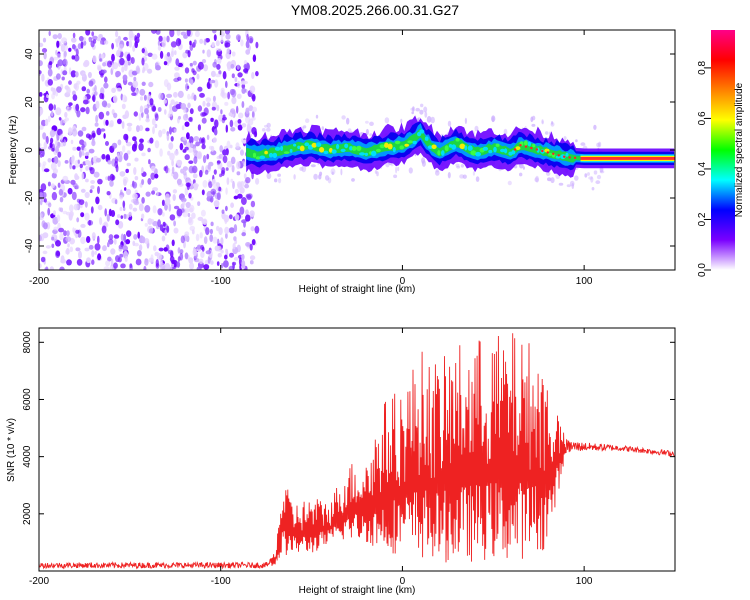 The image size is (750, 600). What do you see at coordinates (739, 149) in the screenshot?
I see `colorbar-label: Normalized spectral amplitude` at bounding box center [739, 149].